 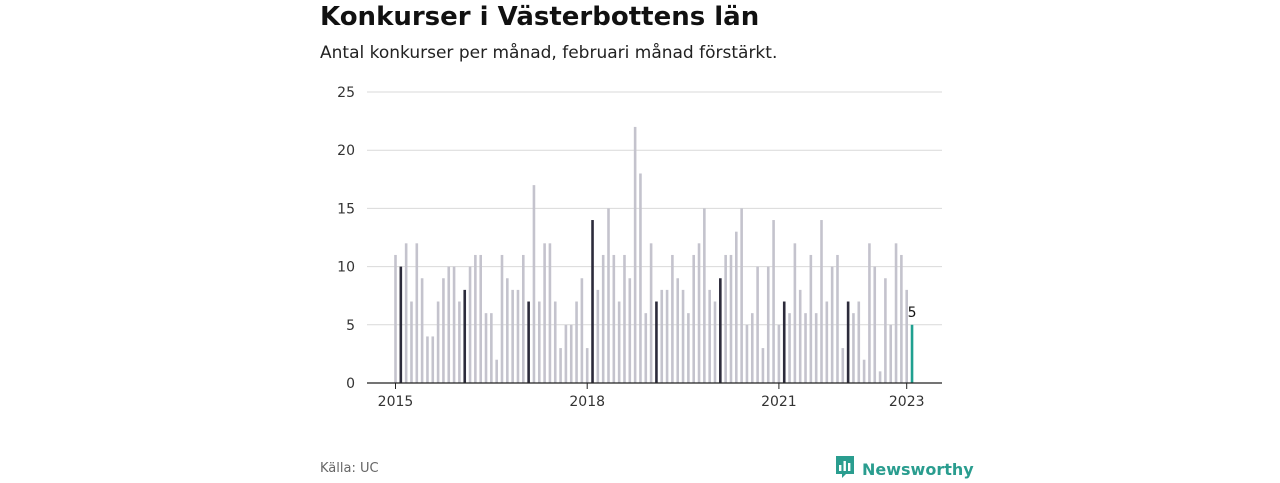 What do you see at coordinates (912, 353) in the screenshot?
I see `bar-latest` at bounding box center [912, 353].